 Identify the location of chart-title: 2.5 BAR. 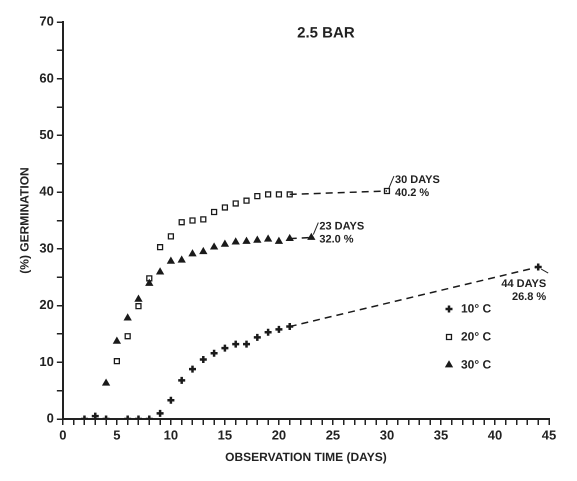
(326, 33).